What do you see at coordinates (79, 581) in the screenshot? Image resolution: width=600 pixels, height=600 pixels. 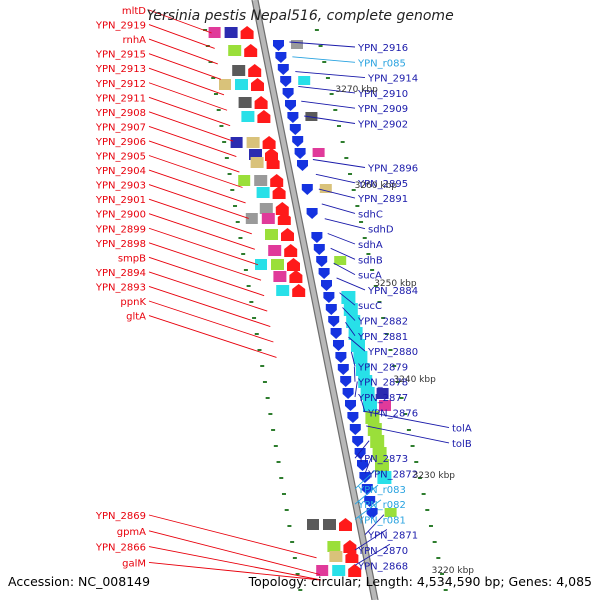 I see `accession-label: Accession: NC_008149` at bounding box center [79, 581].